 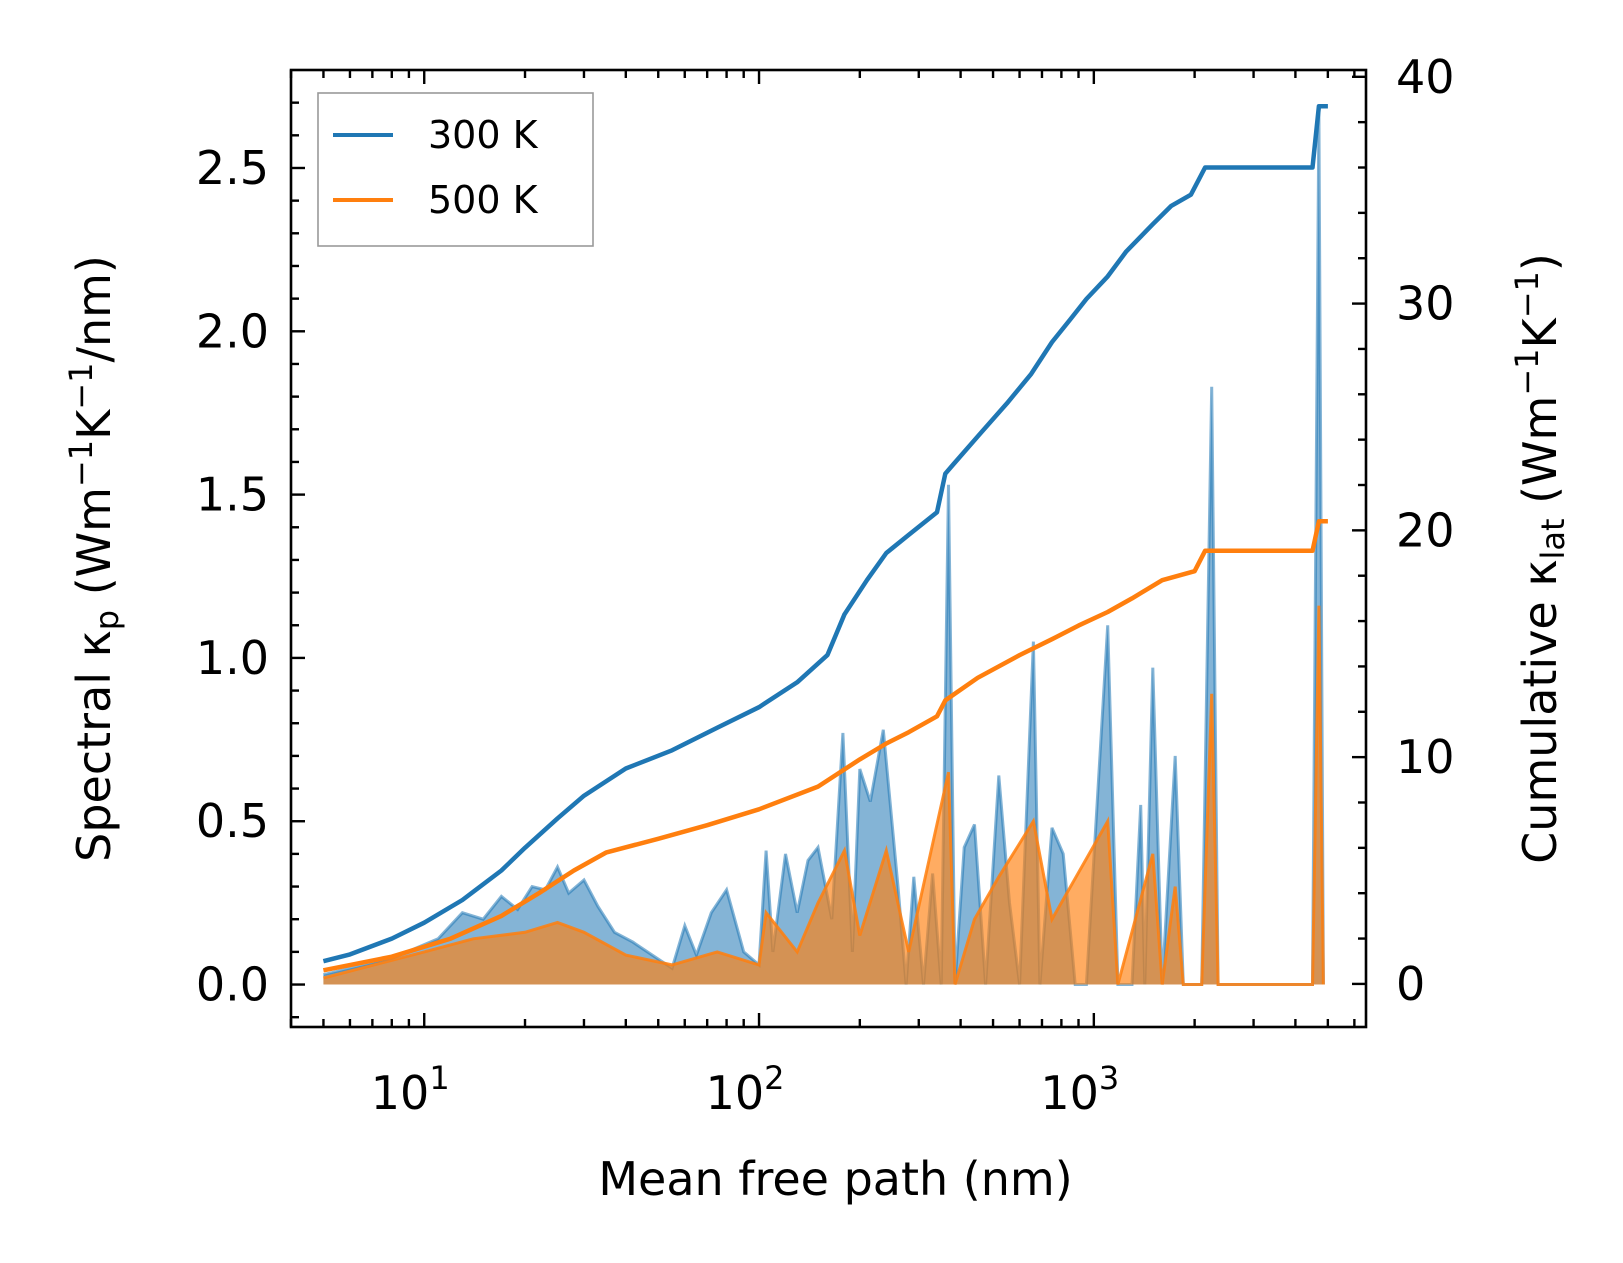 What do you see at coordinates (1425, 304) in the screenshot?
I see `y-right-tick-label: 30` at bounding box center [1425, 304].